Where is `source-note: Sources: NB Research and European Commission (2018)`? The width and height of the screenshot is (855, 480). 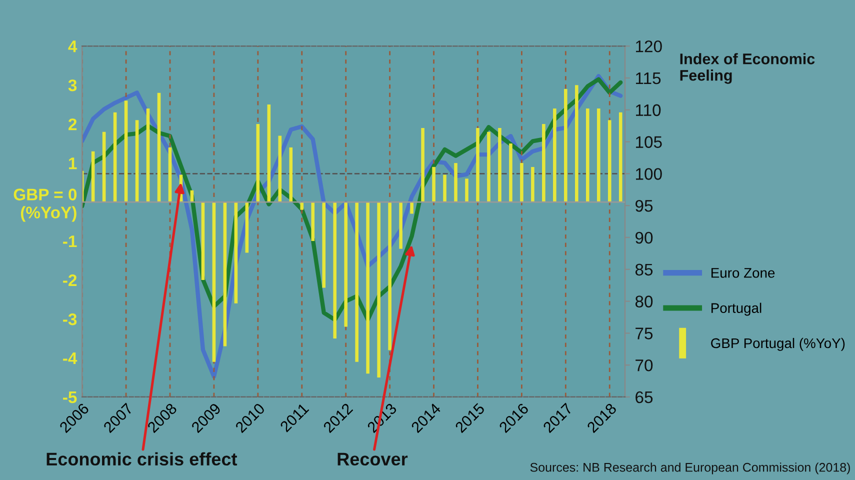
source-note: Sources: NB Research and European Commission (2018) is located at coordinates (690, 468).